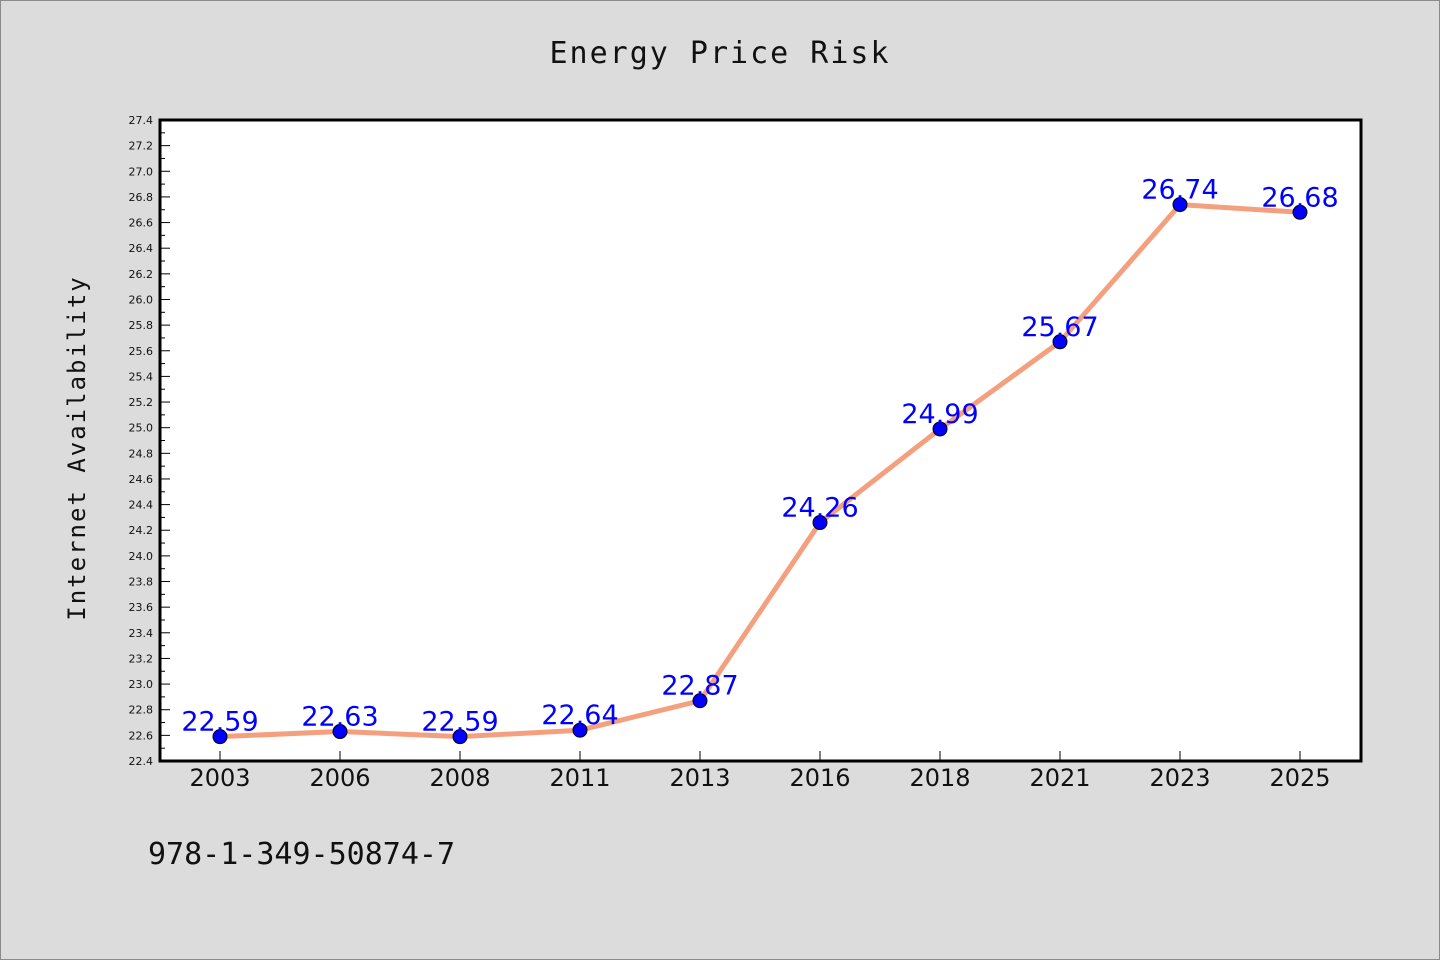  I want to click on data-label: 24.26, so click(819, 508).